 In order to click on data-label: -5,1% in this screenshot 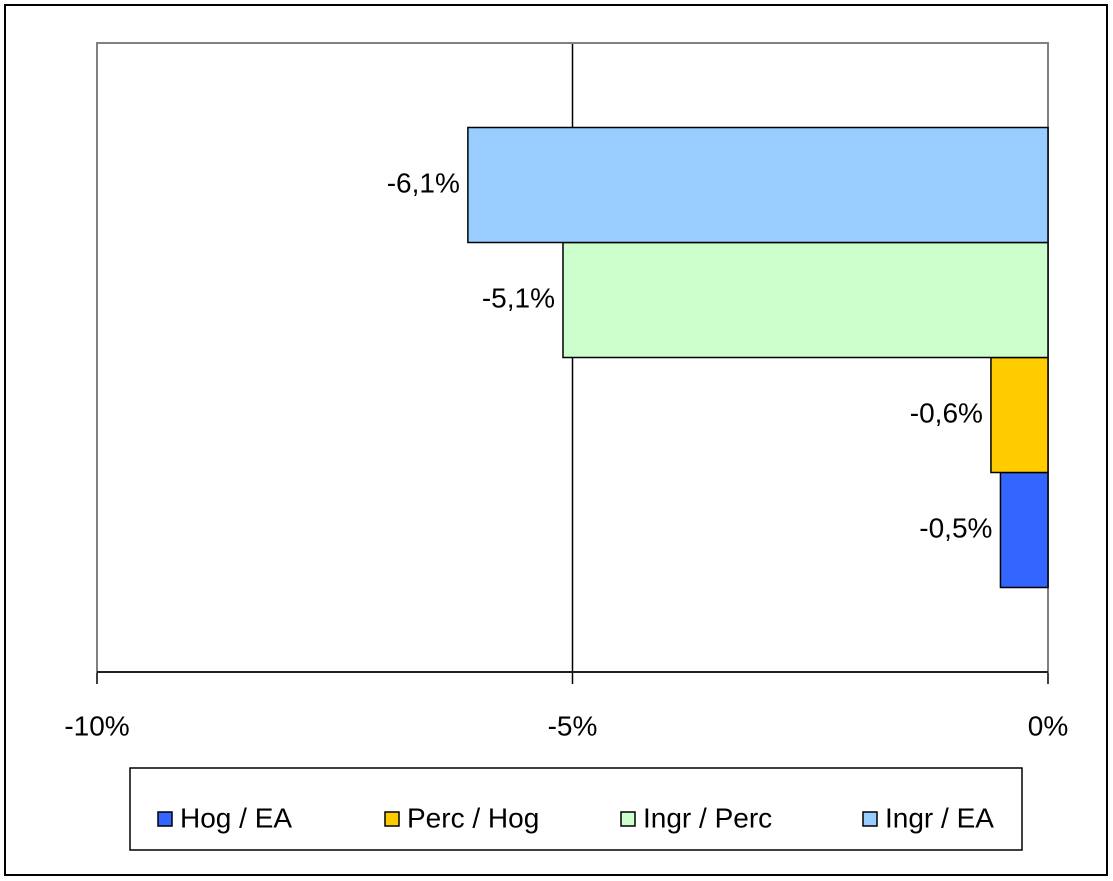, I will do `click(518, 297)`.